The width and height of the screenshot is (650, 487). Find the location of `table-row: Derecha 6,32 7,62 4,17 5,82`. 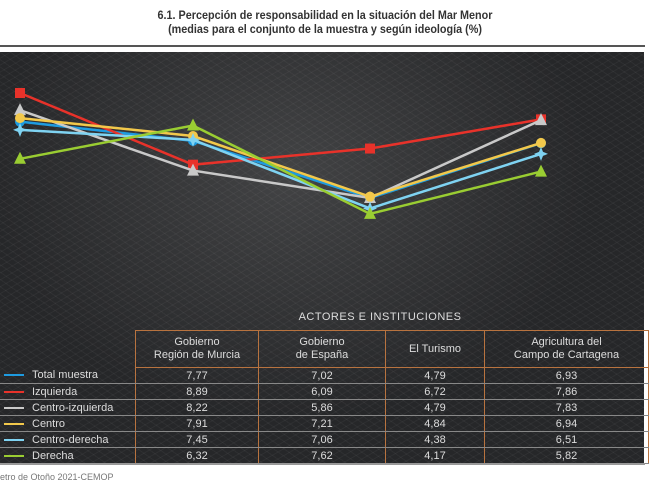

table-row: Derecha 6,32 7,62 4,17 5,82 is located at coordinates (324, 455).